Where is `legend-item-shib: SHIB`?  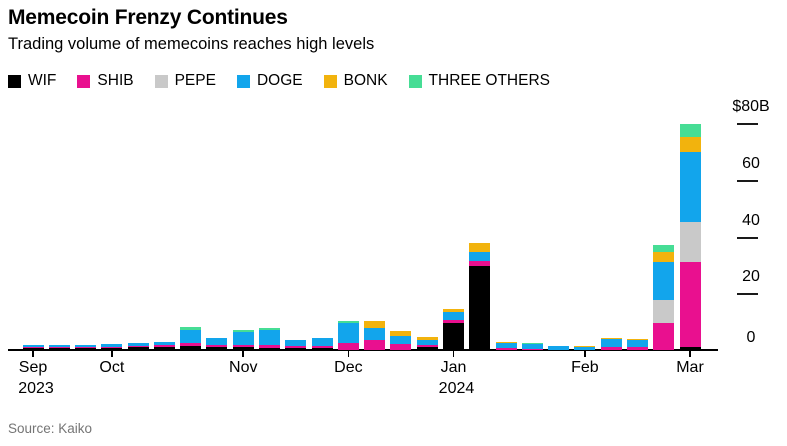
legend-item-shib: SHIB is located at coordinates (105, 81).